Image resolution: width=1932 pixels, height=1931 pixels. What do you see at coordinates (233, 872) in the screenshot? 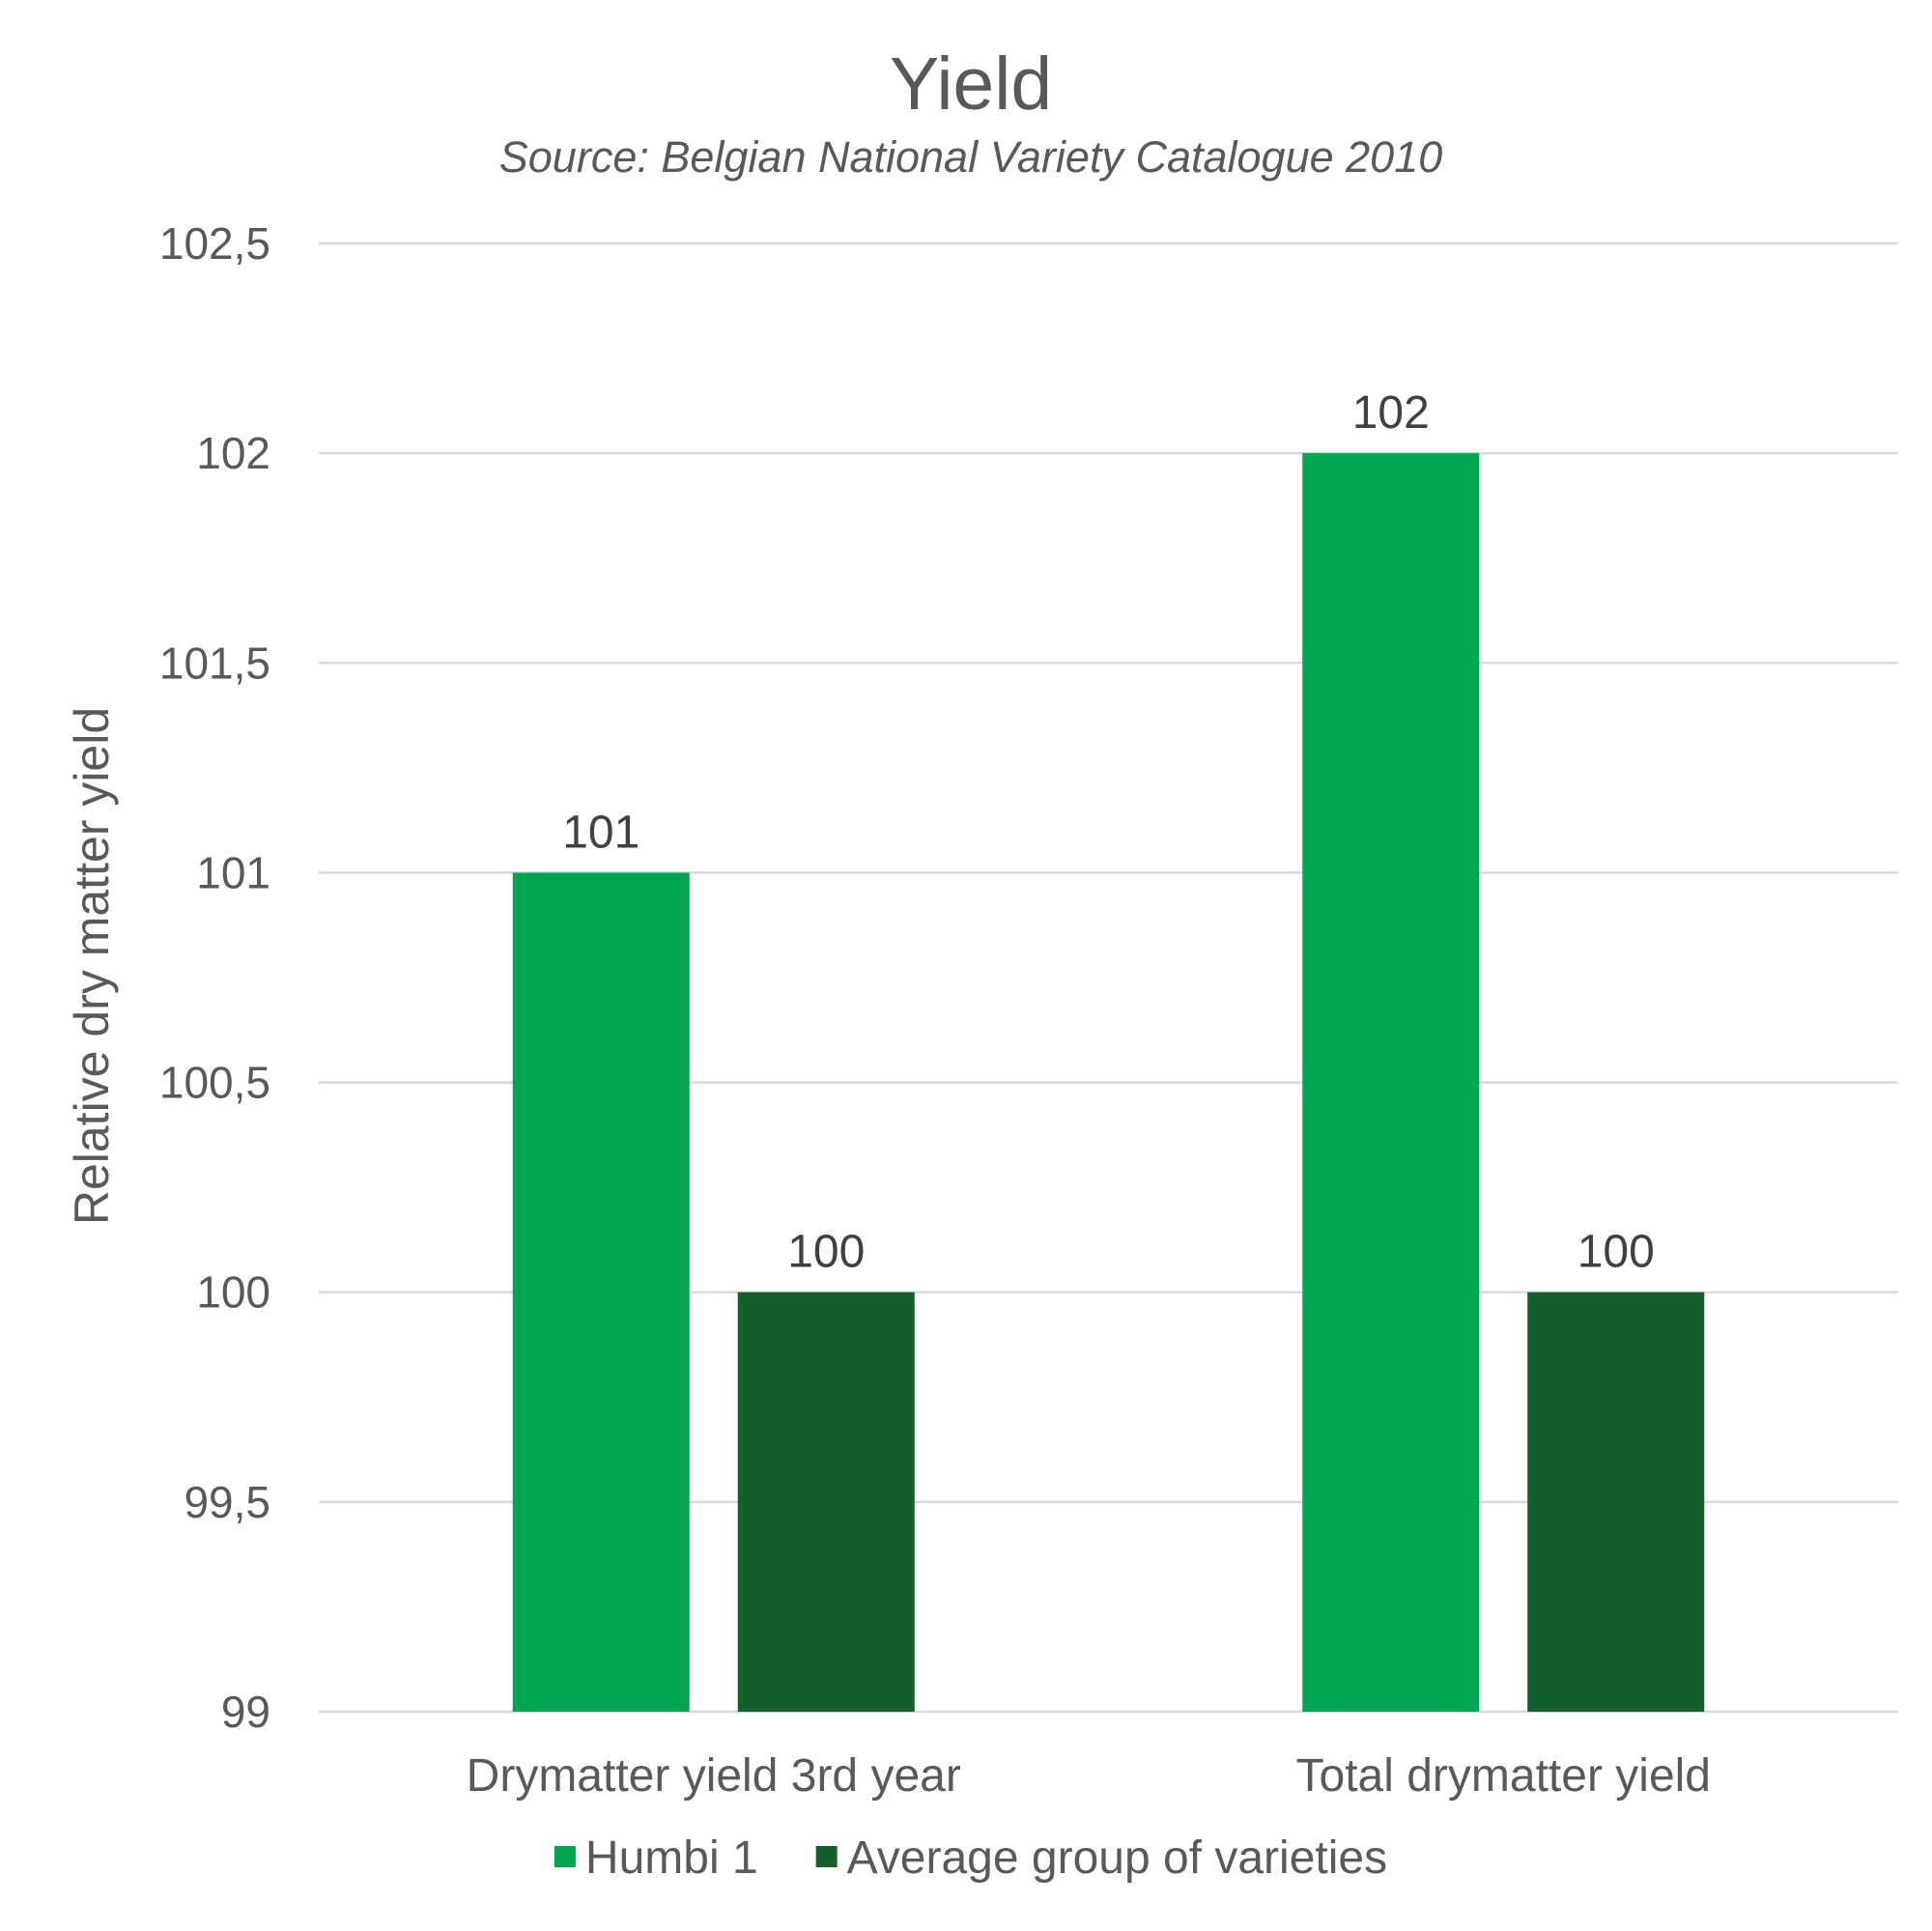
I see `y-tick-label: 101` at bounding box center [233, 872].